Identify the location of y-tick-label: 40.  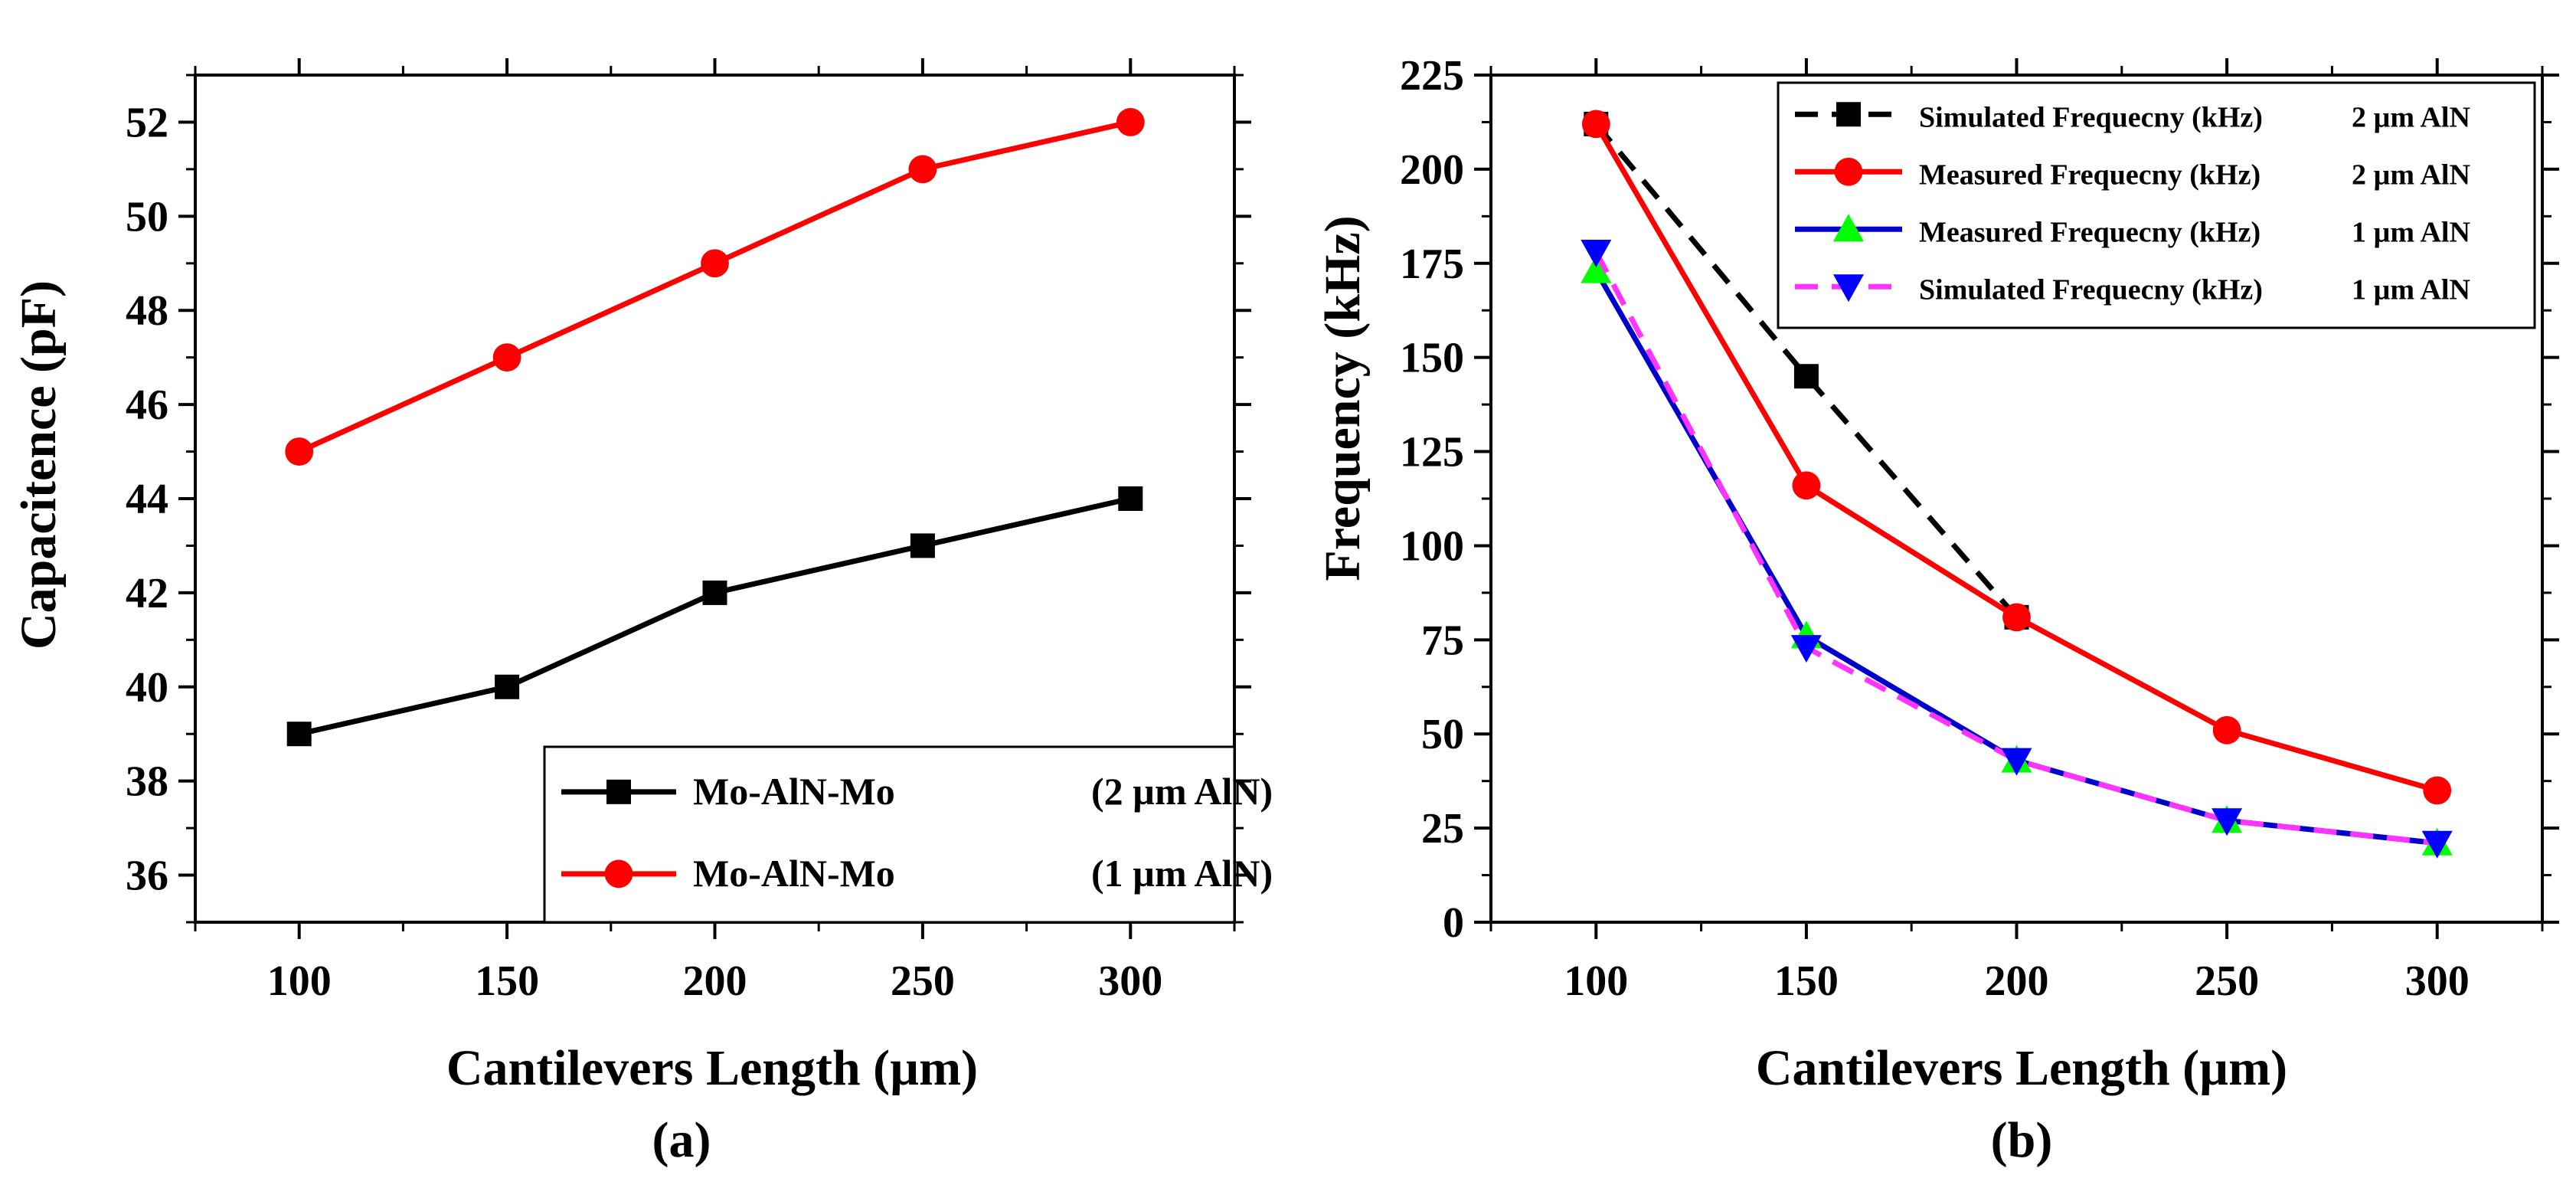
(147, 688).